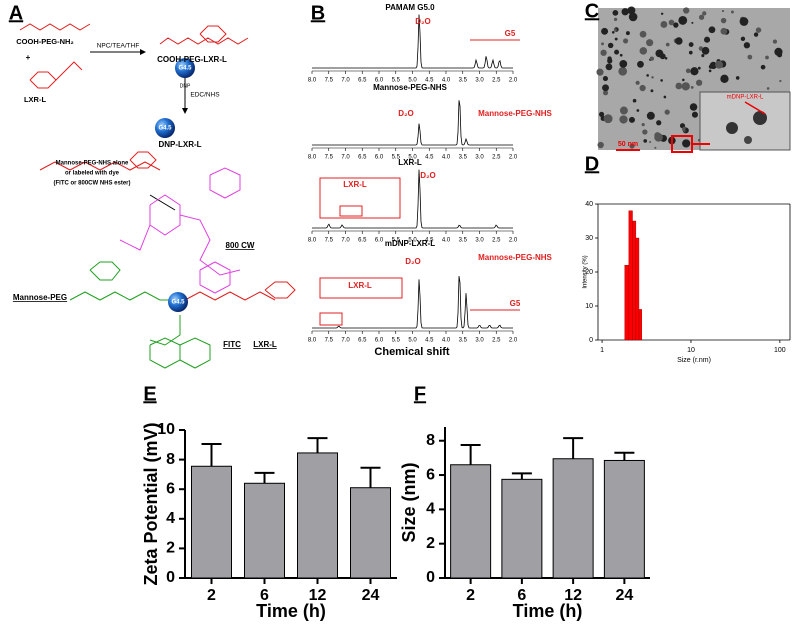 This screenshot has height=627, width=800. I want to click on tem-arrow, so click(755, 108).